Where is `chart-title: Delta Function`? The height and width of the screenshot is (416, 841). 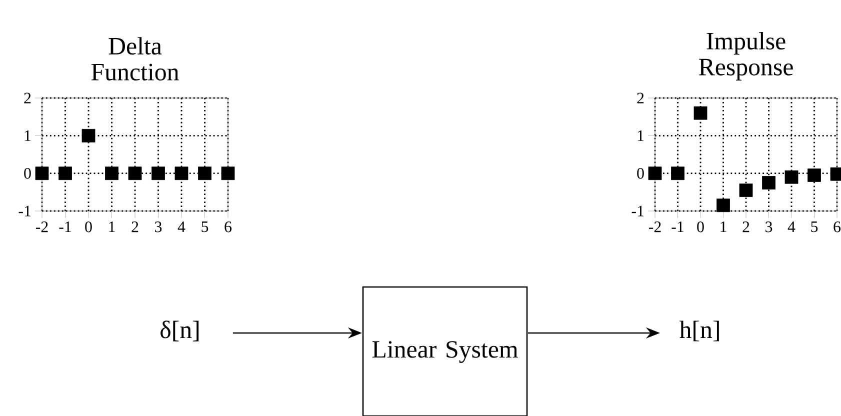
chart-title: Delta Function is located at coordinates (135, 59).